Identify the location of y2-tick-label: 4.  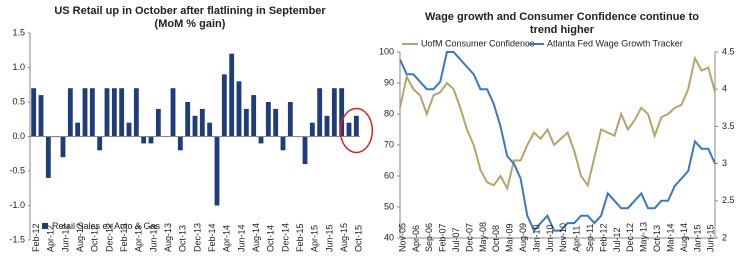
(724, 89).